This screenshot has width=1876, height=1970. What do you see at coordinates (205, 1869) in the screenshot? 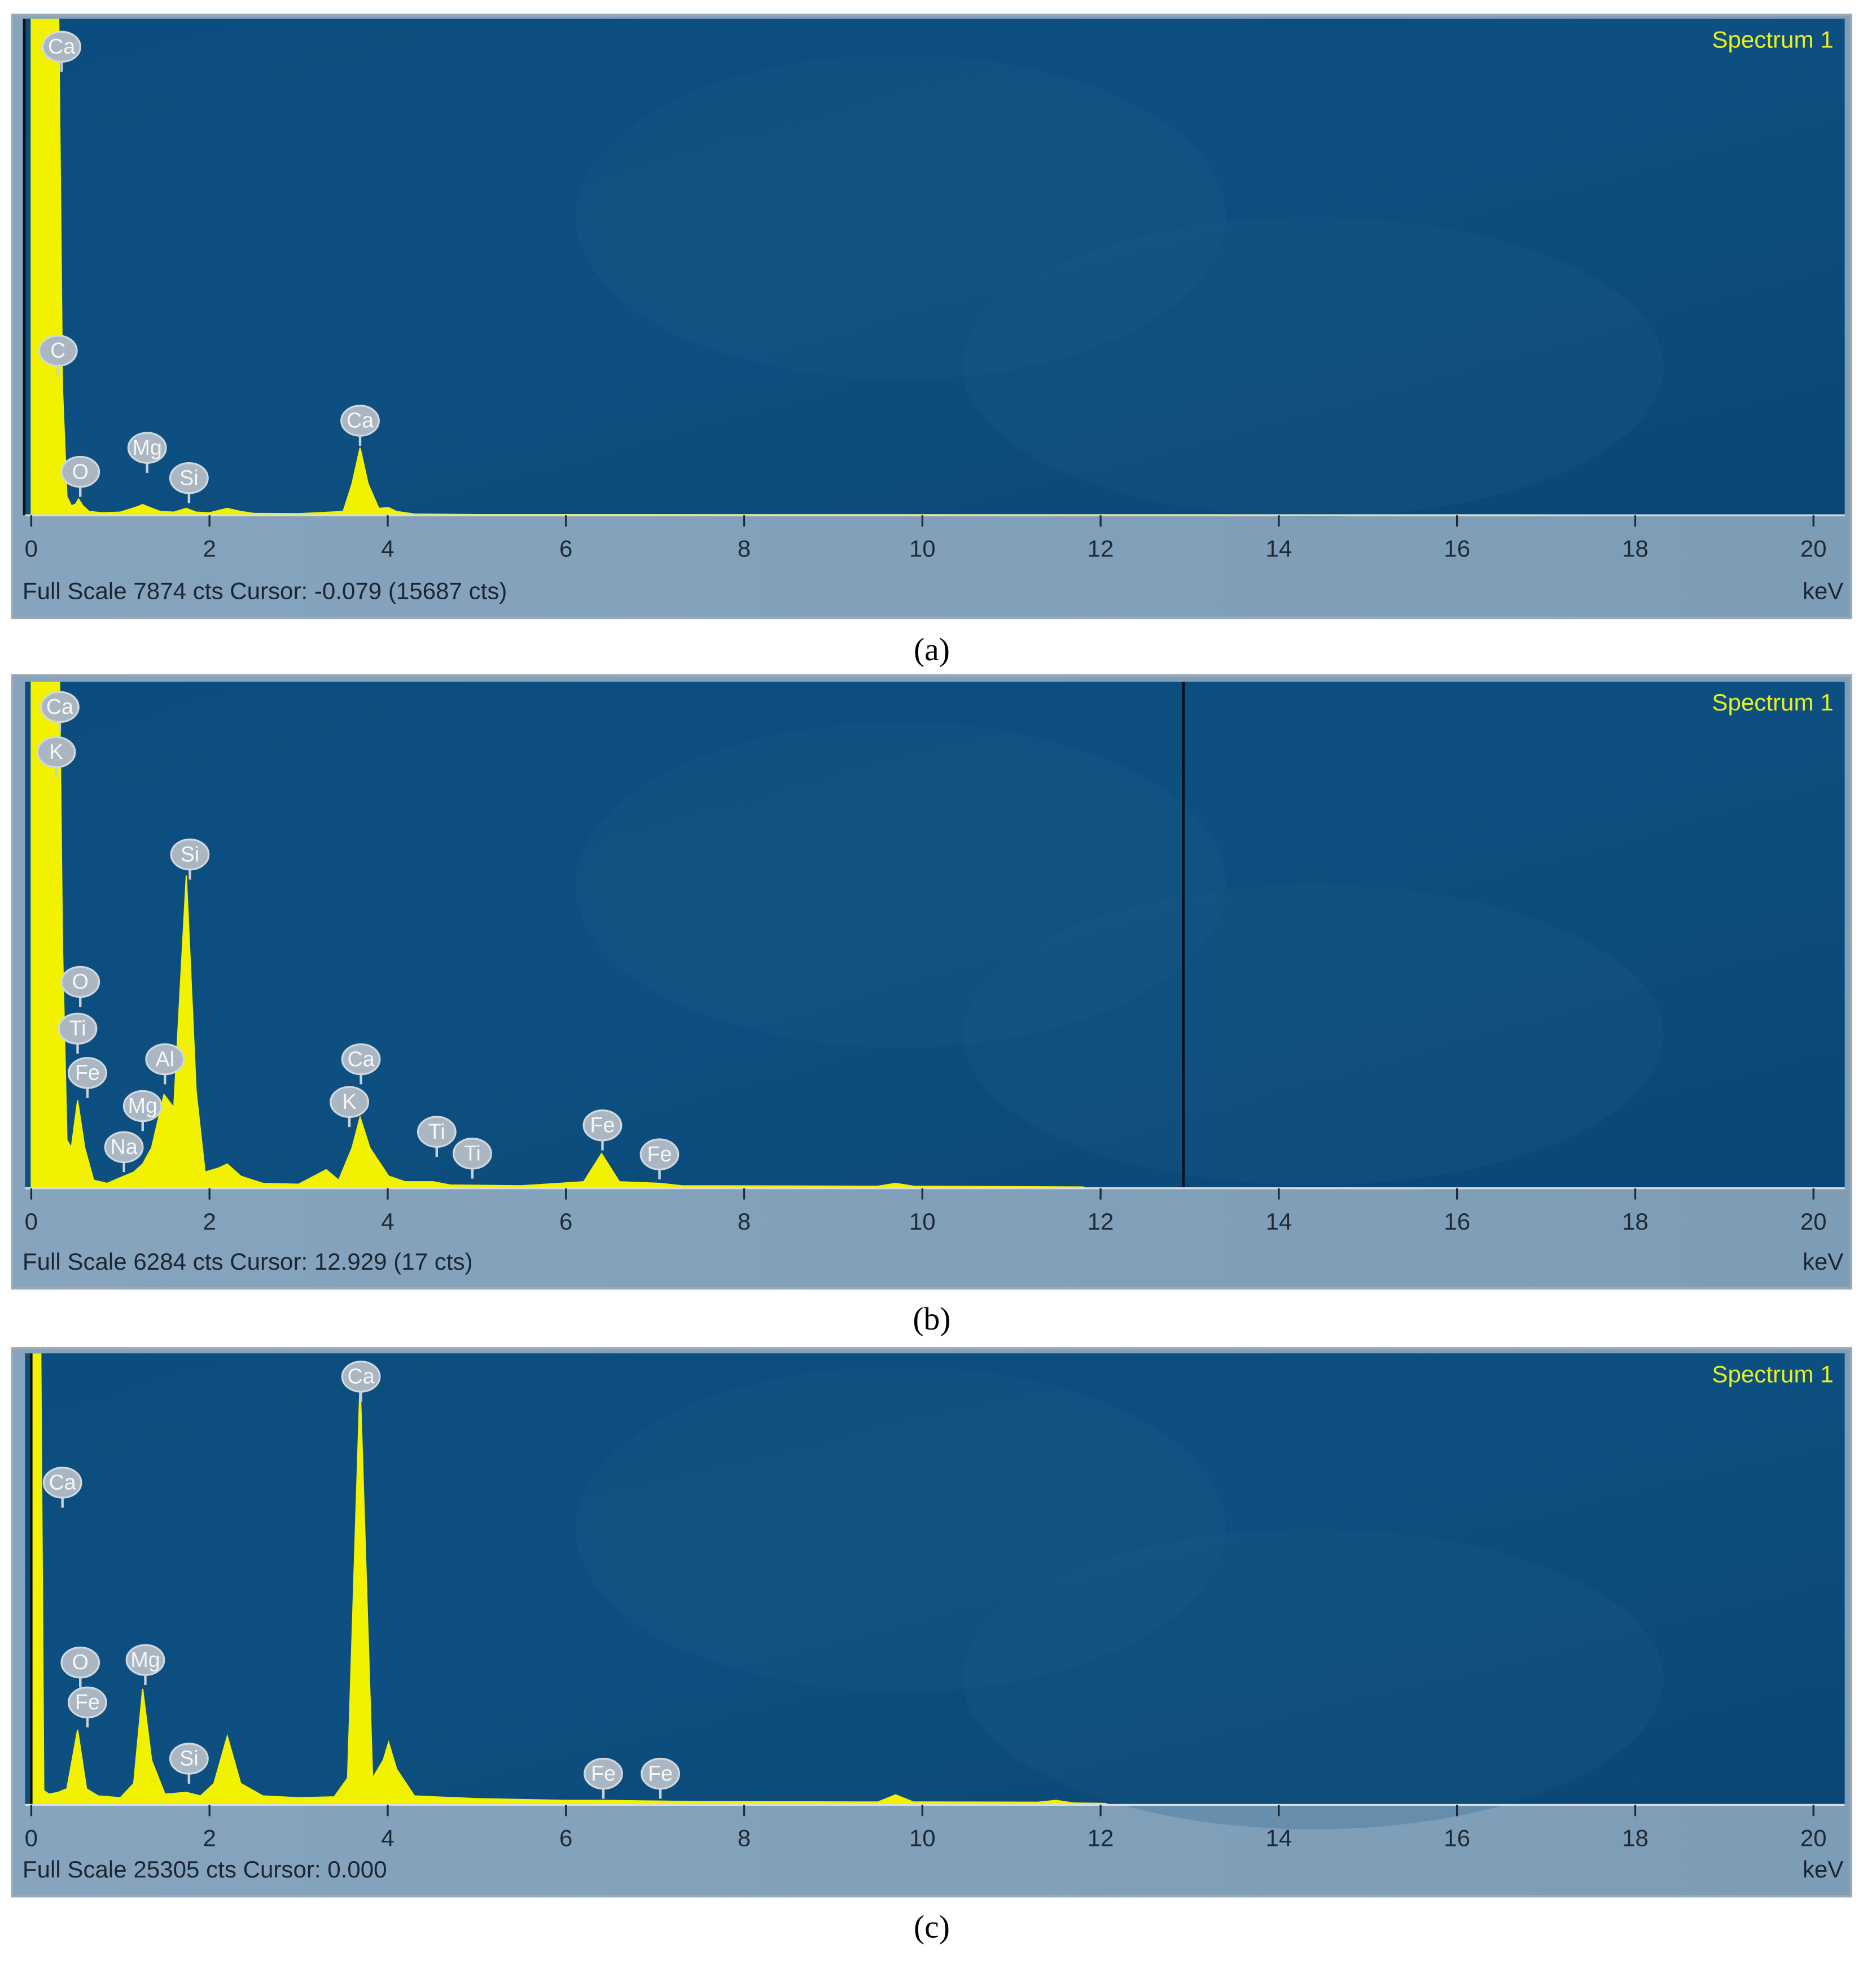
I see `status-text: Full Scale 25305 cts Cursor: 0.000` at bounding box center [205, 1869].